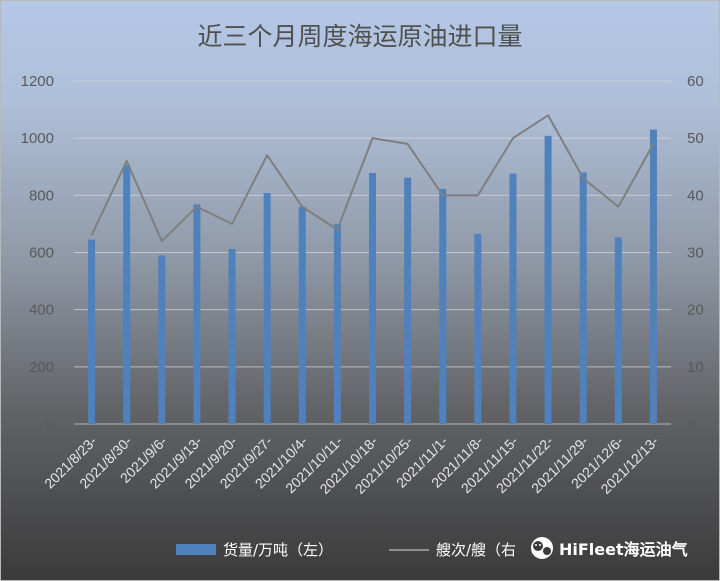  What do you see at coordinates (359, 36) in the screenshot?
I see `chart-title: 近三个月周度海运原油进口量` at bounding box center [359, 36].